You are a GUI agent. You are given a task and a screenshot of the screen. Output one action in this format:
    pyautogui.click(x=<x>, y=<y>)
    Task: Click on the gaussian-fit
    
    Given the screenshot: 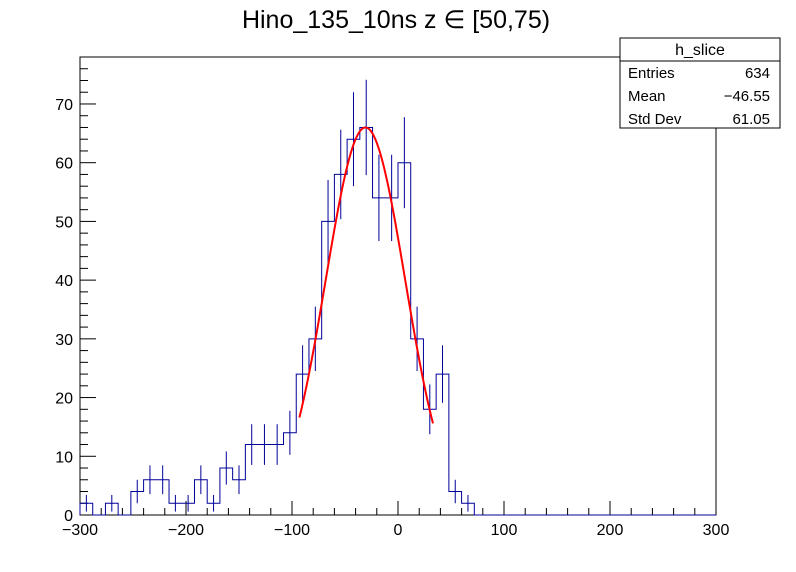 What is the action you would take?
    pyautogui.click(x=366, y=275)
    